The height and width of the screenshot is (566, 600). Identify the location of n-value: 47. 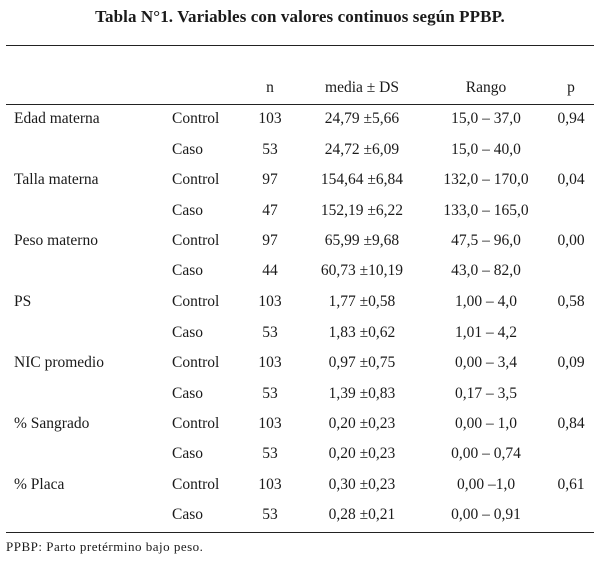
(270, 210).